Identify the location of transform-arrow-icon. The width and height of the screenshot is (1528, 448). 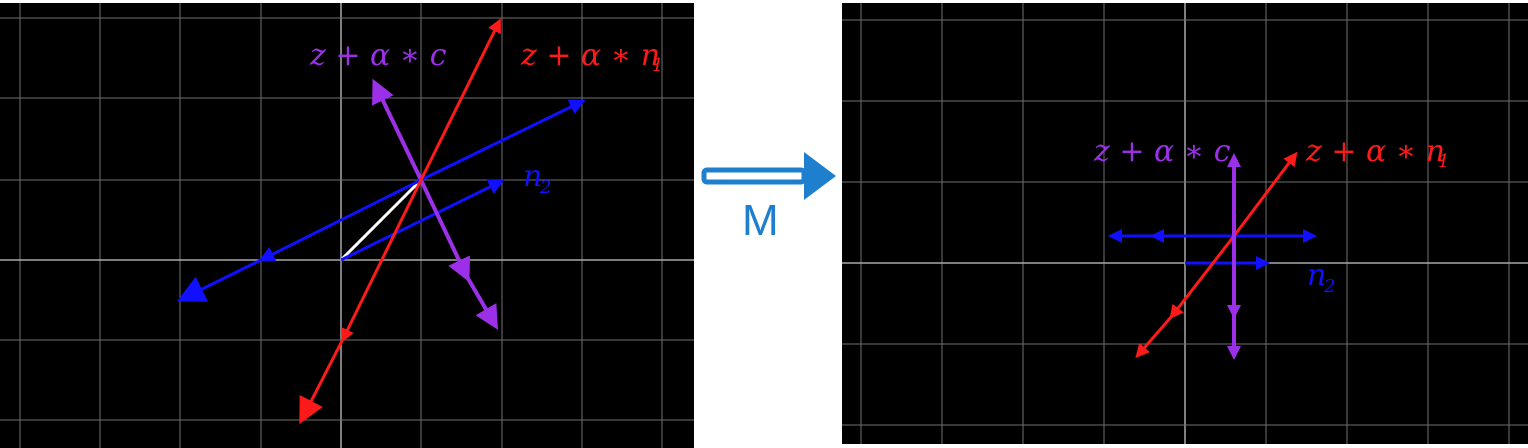
(768, 176).